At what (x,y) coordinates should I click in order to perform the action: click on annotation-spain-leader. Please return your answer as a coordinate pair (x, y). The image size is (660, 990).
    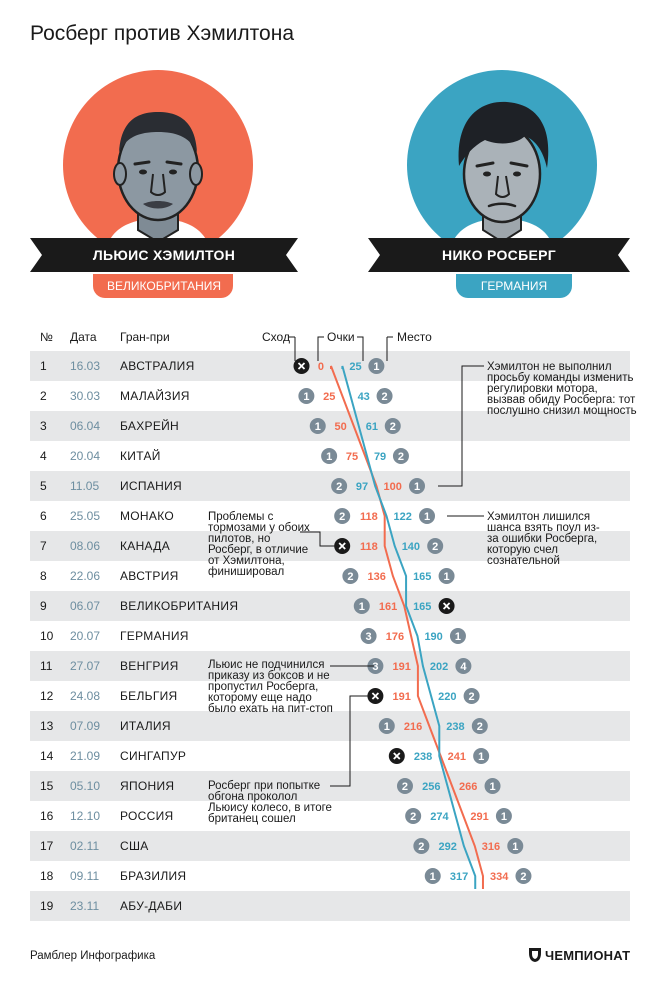
    Looking at the image, I should click on (461, 426).